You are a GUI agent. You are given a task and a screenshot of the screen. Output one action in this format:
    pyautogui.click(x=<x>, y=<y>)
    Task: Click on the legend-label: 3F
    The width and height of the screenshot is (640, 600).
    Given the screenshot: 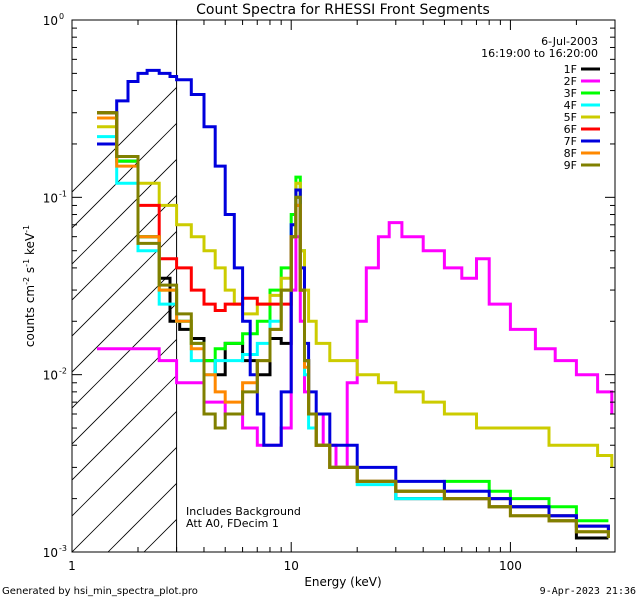 What is the action you would take?
    pyautogui.click(x=570, y=93)
    